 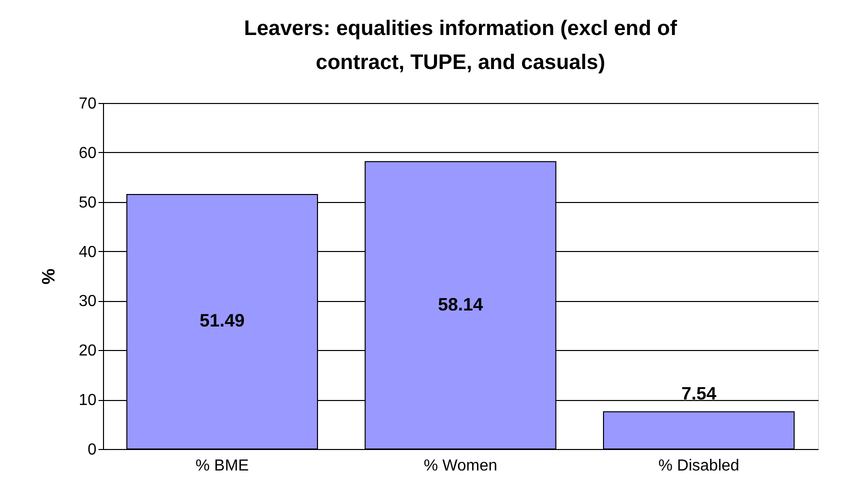 I want to click on y-tick-label: 70, so click(x=87, y=104).